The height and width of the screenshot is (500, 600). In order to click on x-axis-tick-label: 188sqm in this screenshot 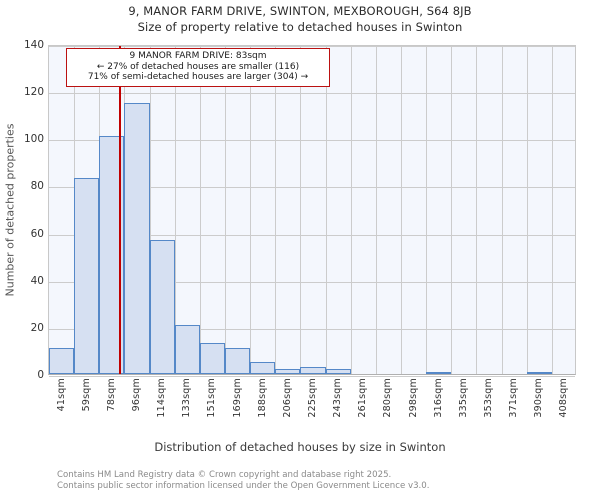, I will do `click(262, 398)`.